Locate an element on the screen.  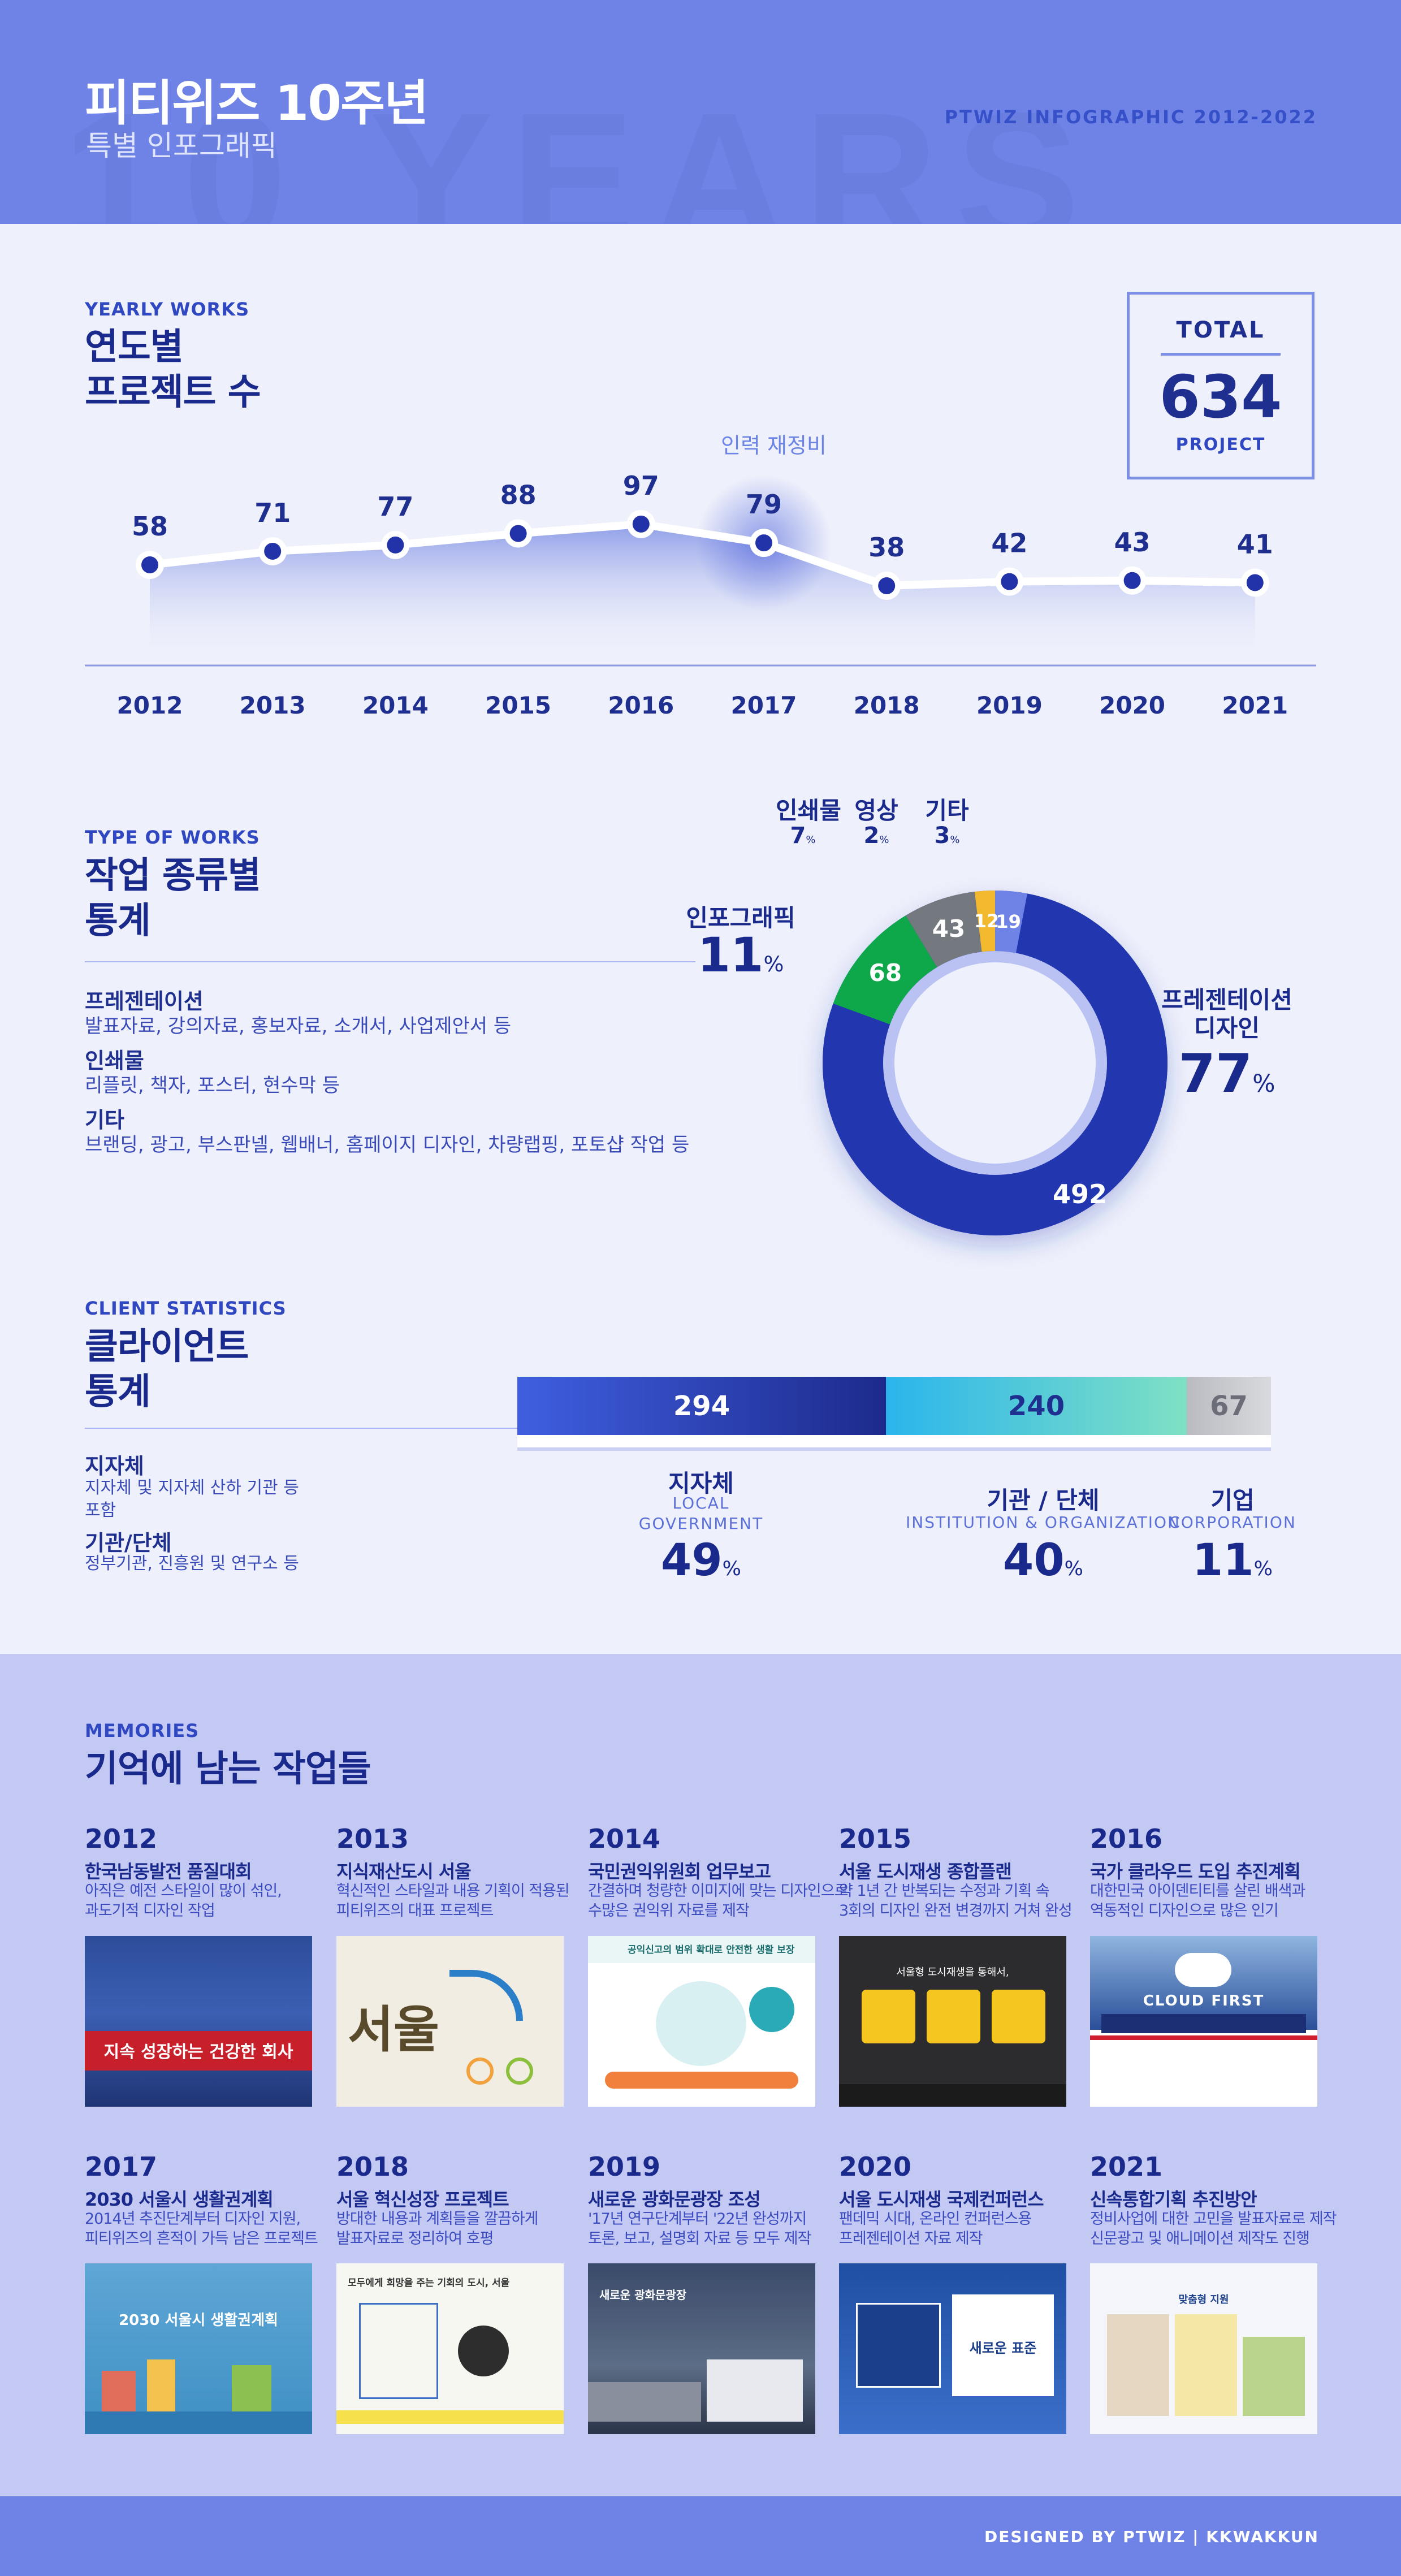
memory-thumbnail: CLOUD FIRST is located at coordinates (1203, 2021).